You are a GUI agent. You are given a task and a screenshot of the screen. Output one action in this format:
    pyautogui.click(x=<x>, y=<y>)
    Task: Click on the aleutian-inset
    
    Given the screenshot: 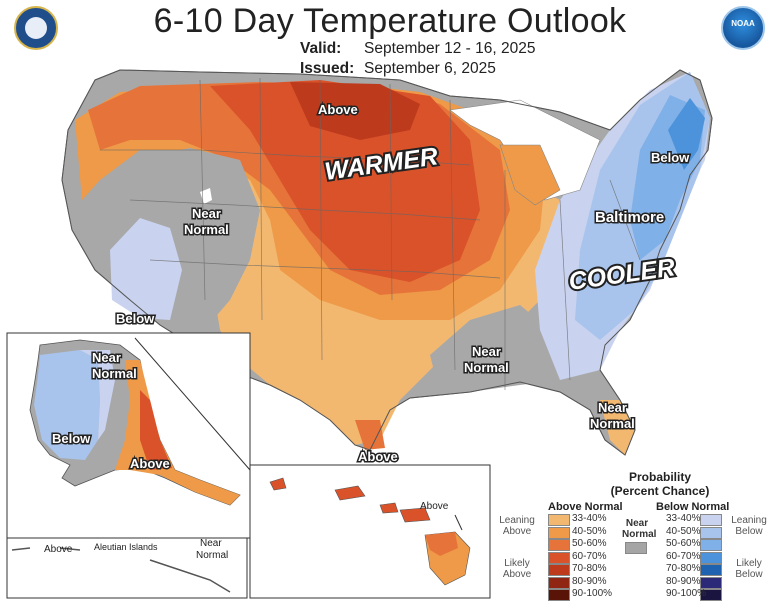 What is the action you would take?
    pyautogui.click(x=127, y=568)
    